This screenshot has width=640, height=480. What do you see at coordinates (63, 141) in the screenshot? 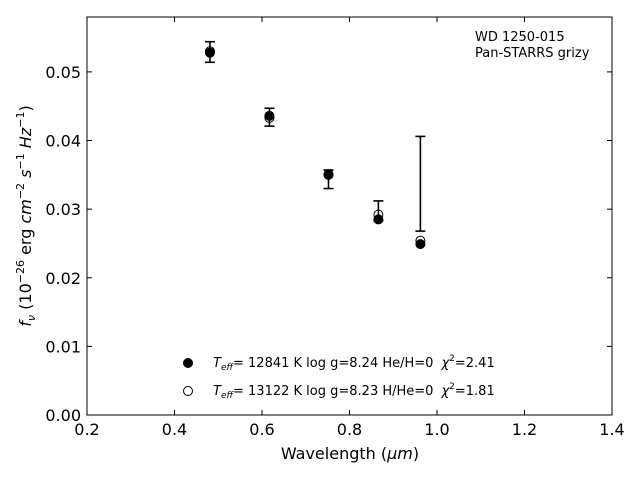
I see `y-tick-label: 0.04` at bounding box center [63, 141].